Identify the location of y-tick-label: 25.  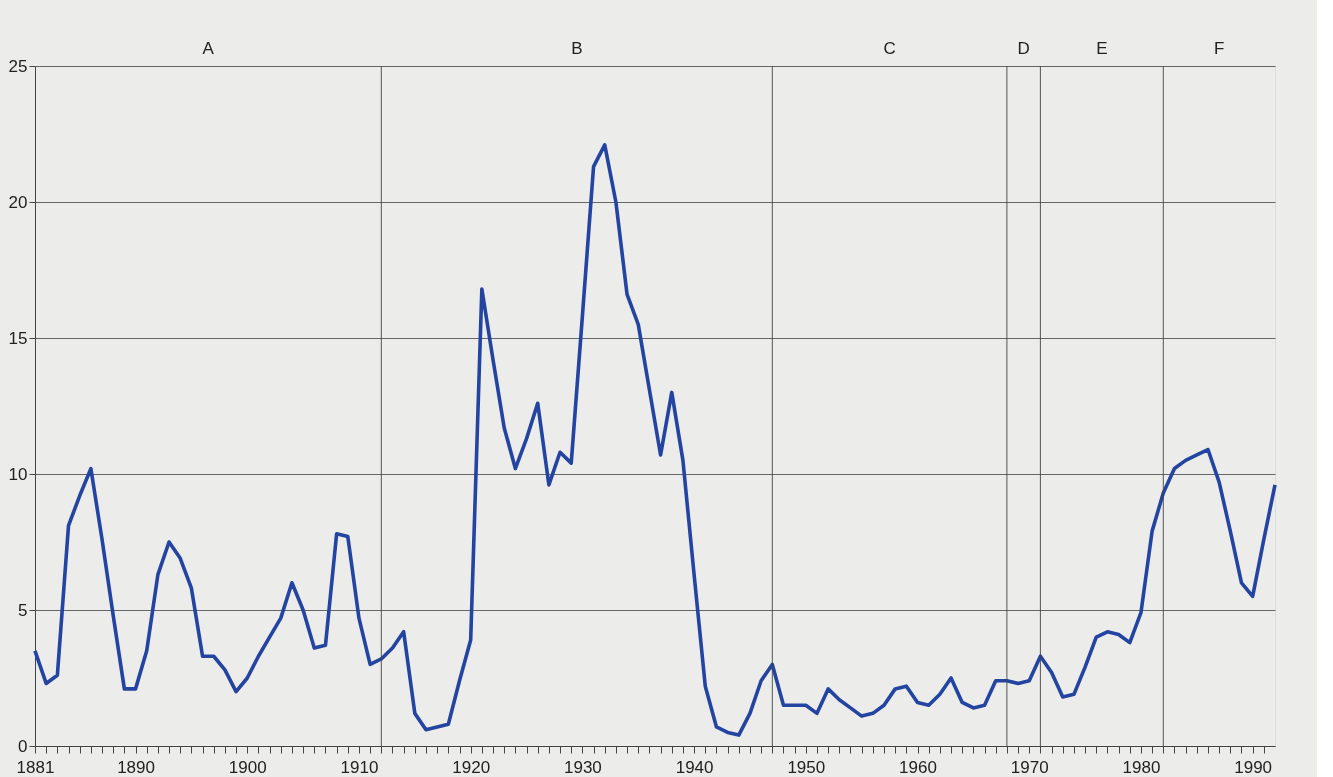
(18, 66).